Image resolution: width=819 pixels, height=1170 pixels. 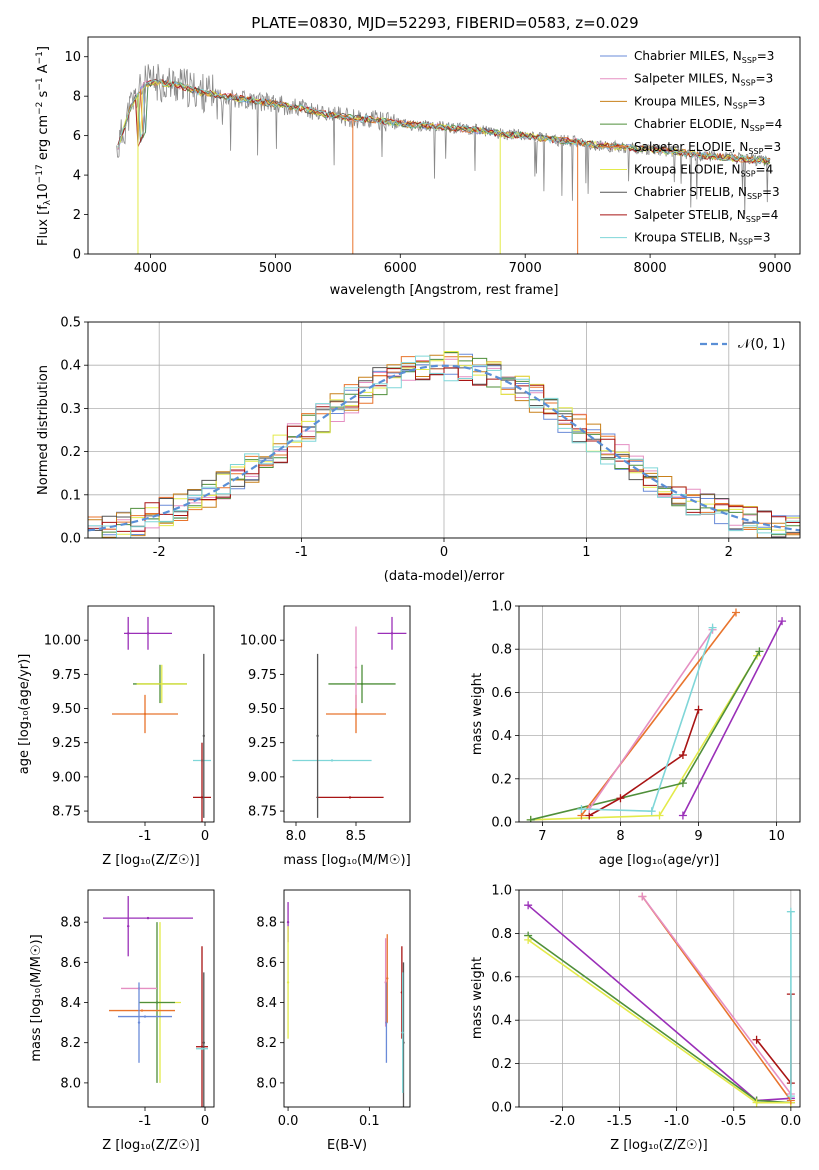 What do you see at coordinates (707, 193) in the screenshot?
I see `legend-entry: Chabrier STELIB, NSSP=3` at bounding box center [707, 193].